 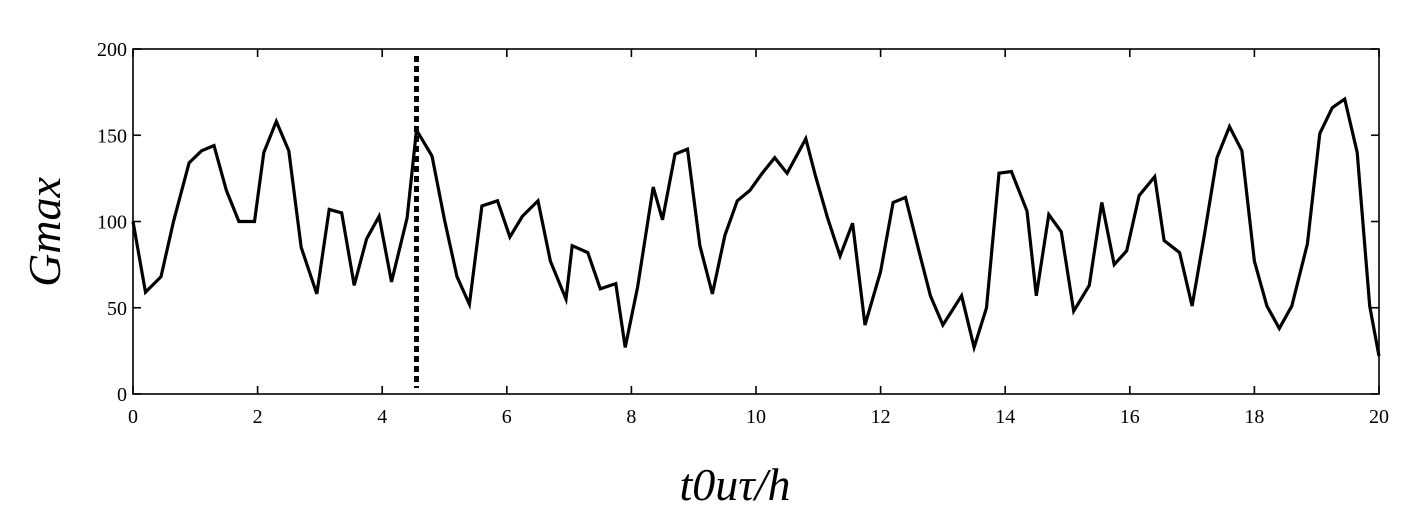 What do you see at coordinates (1379, 417) in the screenshot?
I see `x-tick-label: 20` at bounding box center [1379, 417].